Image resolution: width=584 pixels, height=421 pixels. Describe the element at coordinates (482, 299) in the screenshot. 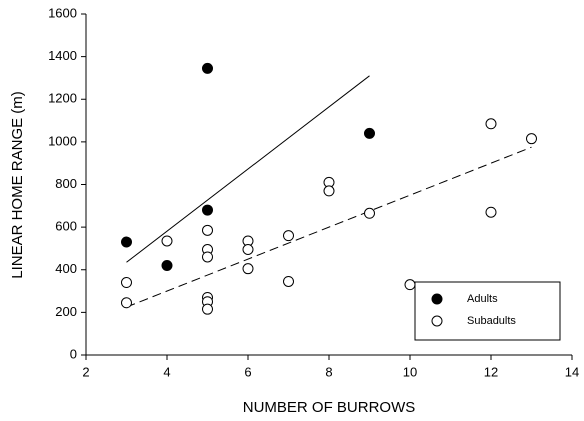

I see `legend-label: Adults` at that location.